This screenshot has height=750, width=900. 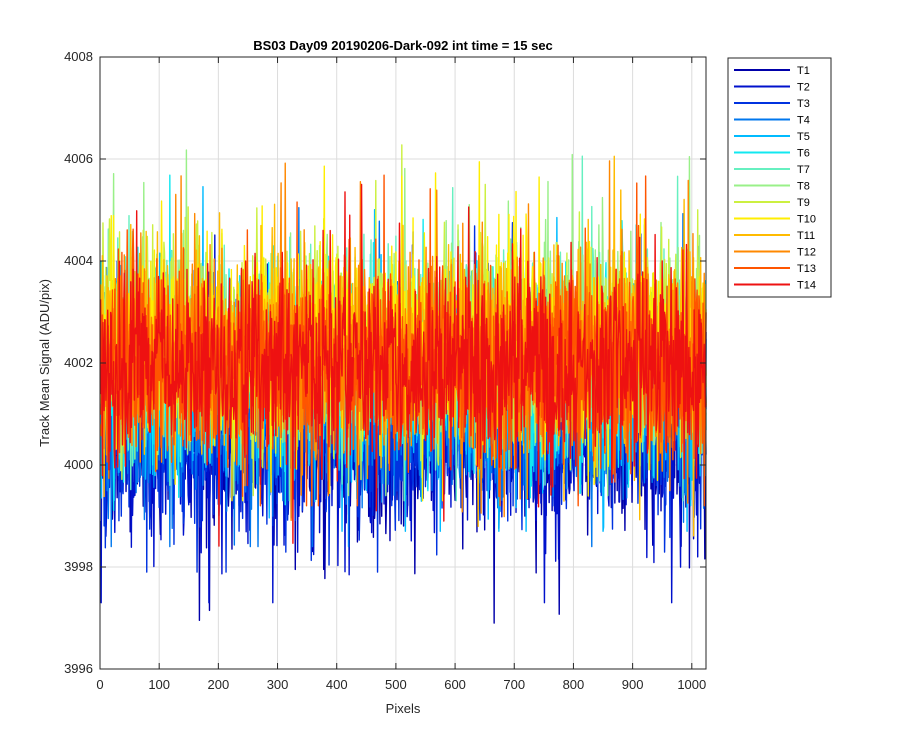 I want to click on legend-label: T6, so click(x=803, y=154).